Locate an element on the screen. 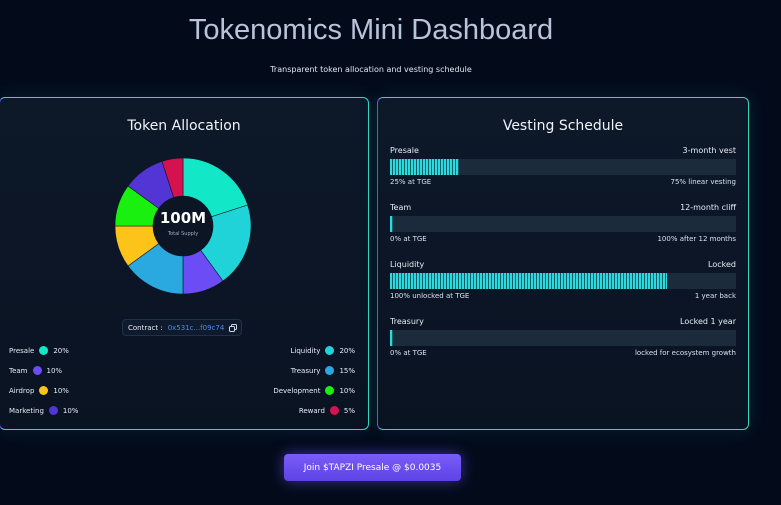 Image resolution: width=781 pixels, height=505 pixels. vesting-right: locked for ecosystem growth is located at coordinates (685, 353).